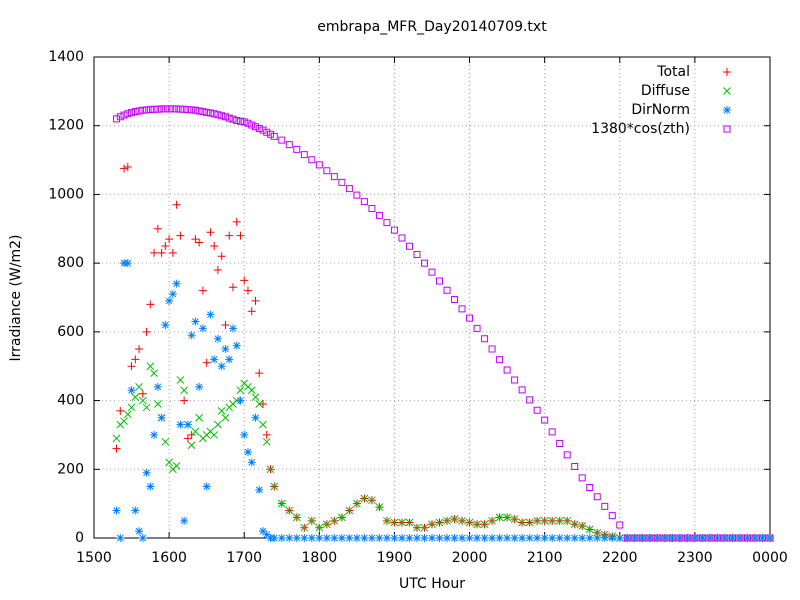  Describe the element at coordinates (727, 91) in the screenshot. I see `legend-swatch` at that location.